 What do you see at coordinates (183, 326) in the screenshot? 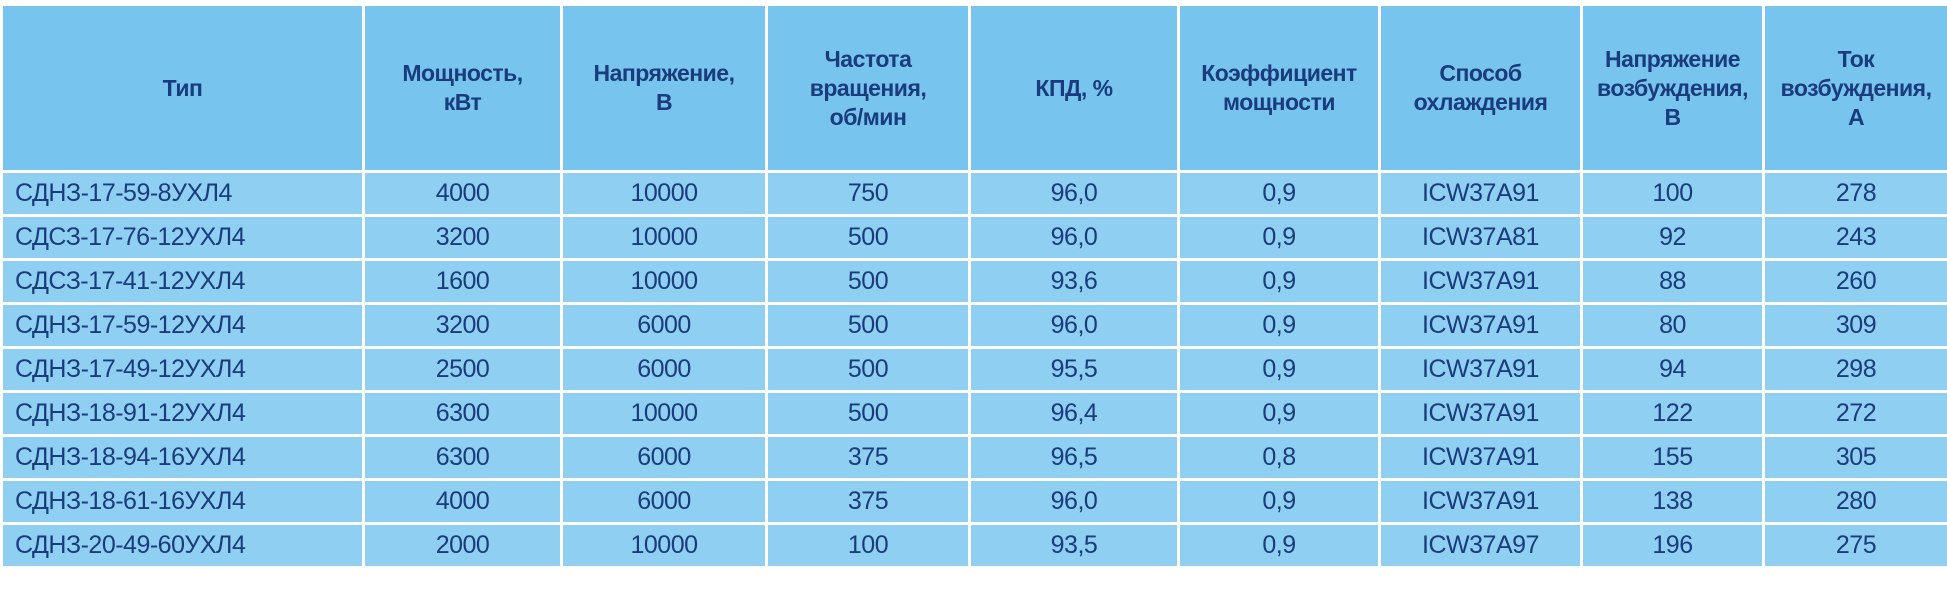
I see `table-cell: СДНЗ-17-59-12УХЛ4` at bounding box center [183, 326].